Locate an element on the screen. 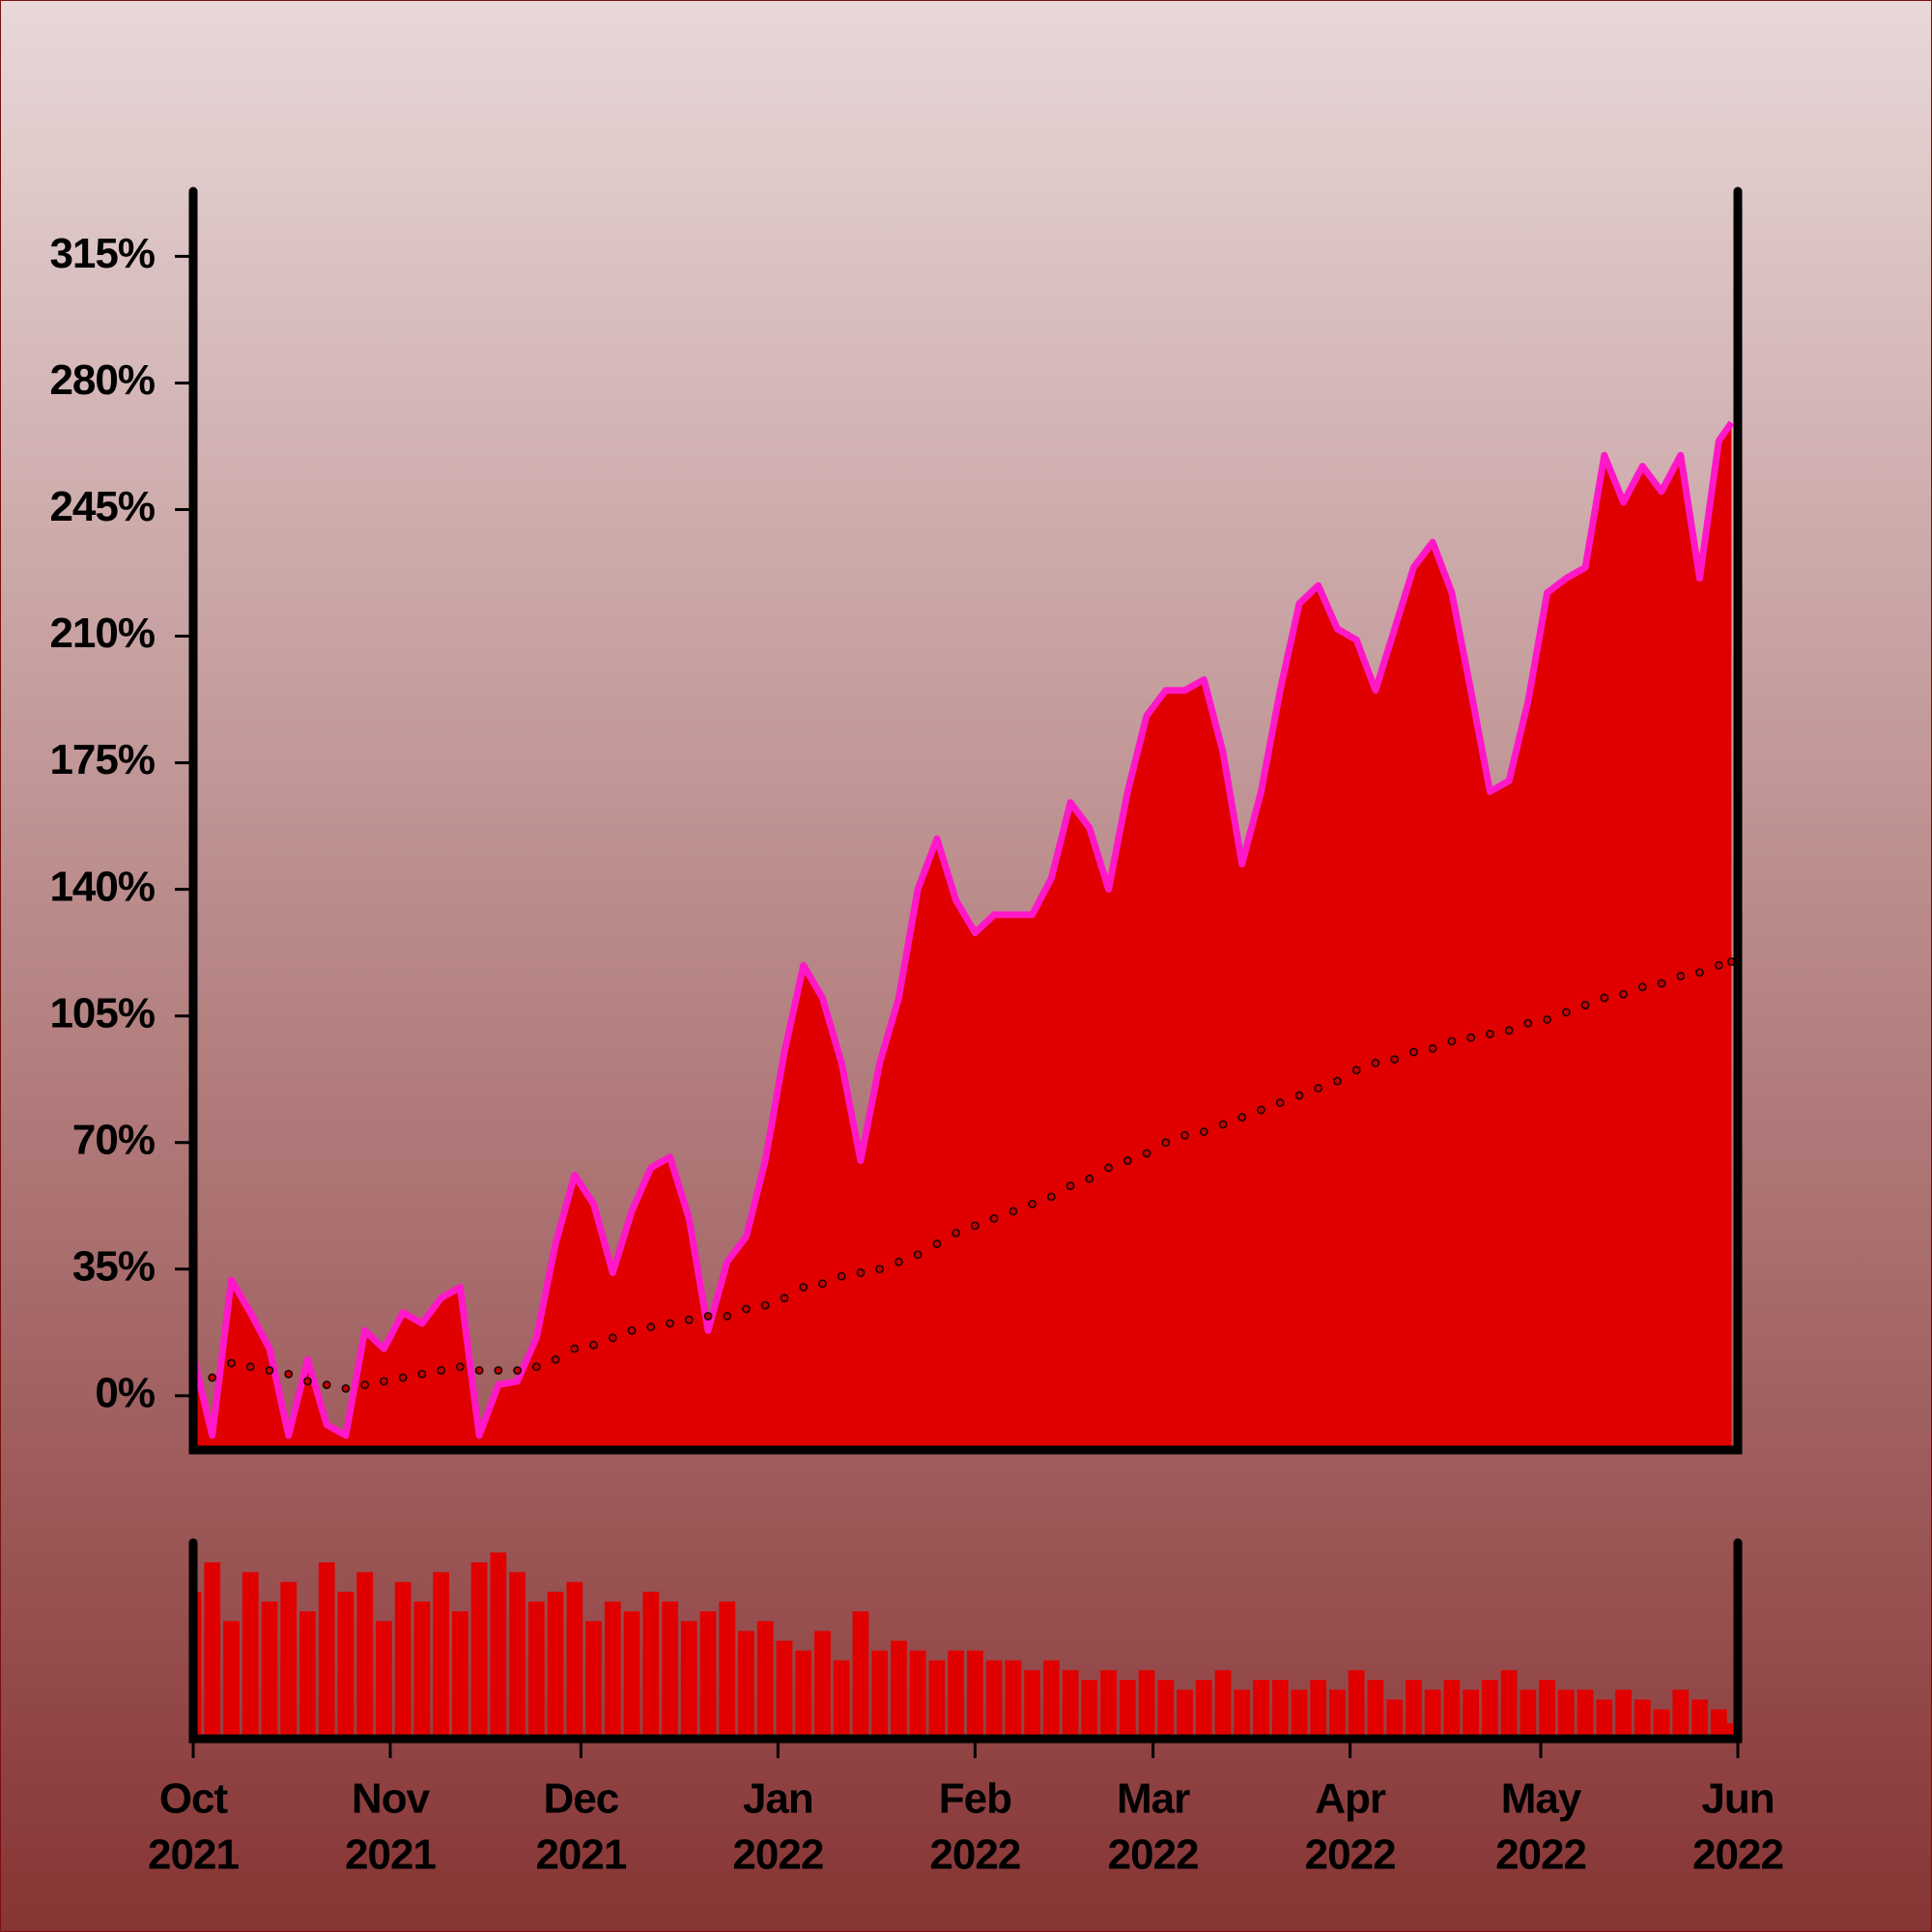 This screenshot has width=1932, height=1932. y-tick-label: 105% is located at coordinates (102, 1013).